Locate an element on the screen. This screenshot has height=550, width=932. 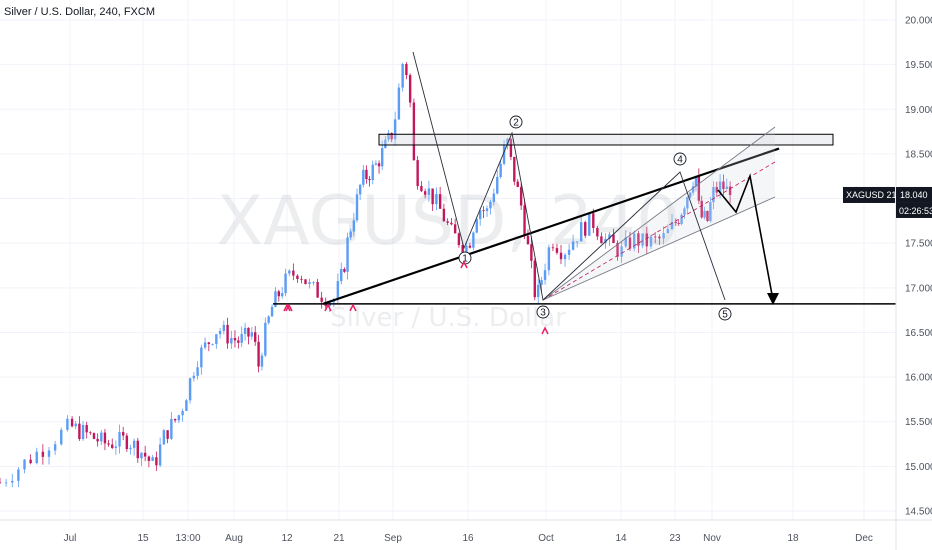
price-tick-label: 16.000 is located at coordinates (918, 378).